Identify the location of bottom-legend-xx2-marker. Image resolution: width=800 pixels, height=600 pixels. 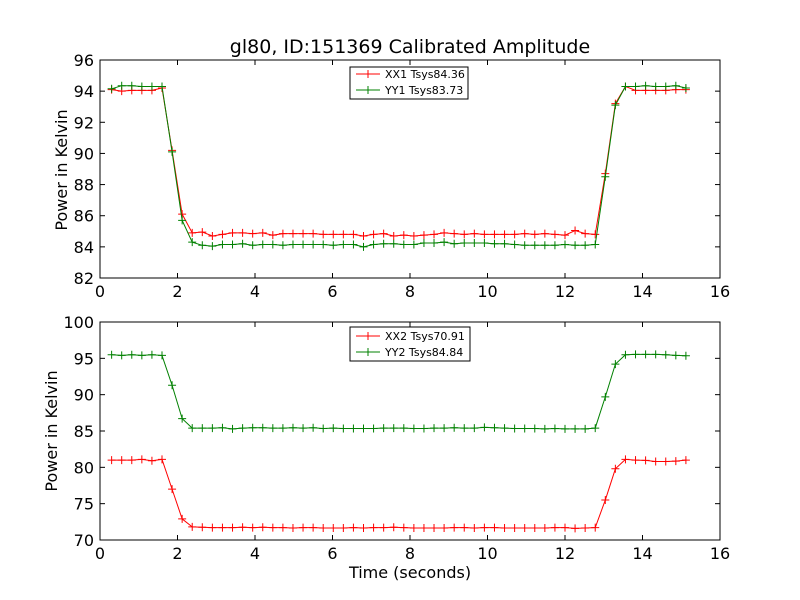
(368, 336).